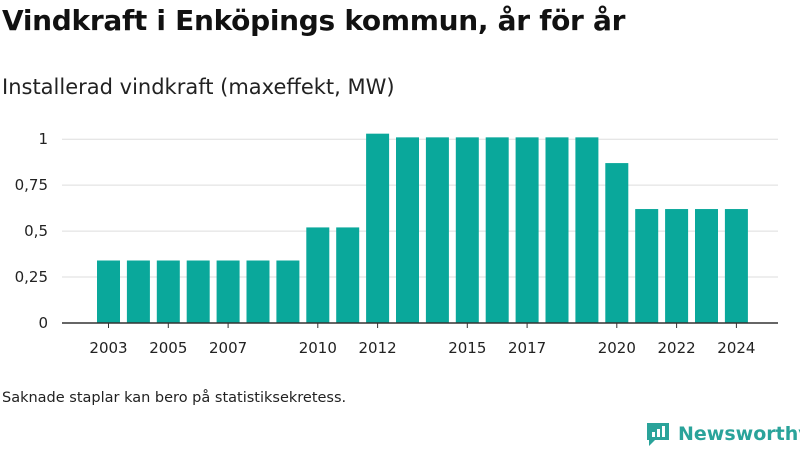 Image resolution: width=800 pixels, height=450 pixels. I want to click on bar-2012, so click(378, 228).